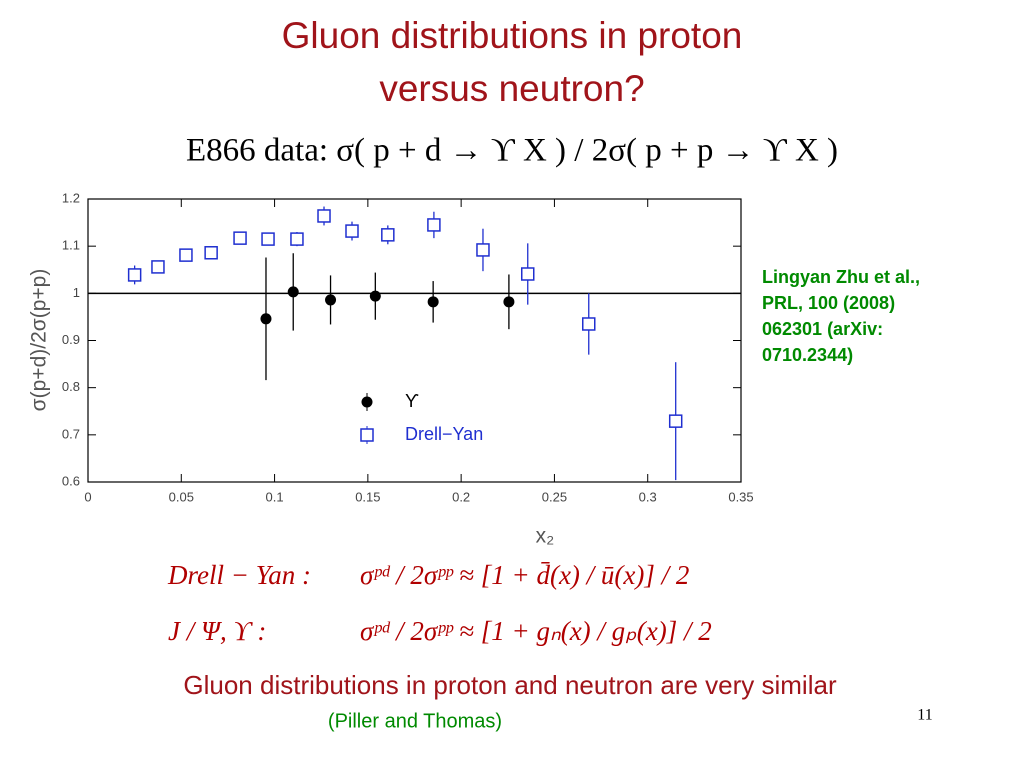 The height and width of the screenshot is (768, 1024). I want to click on citation: 062301 (arXiv:, so click(822, 329).